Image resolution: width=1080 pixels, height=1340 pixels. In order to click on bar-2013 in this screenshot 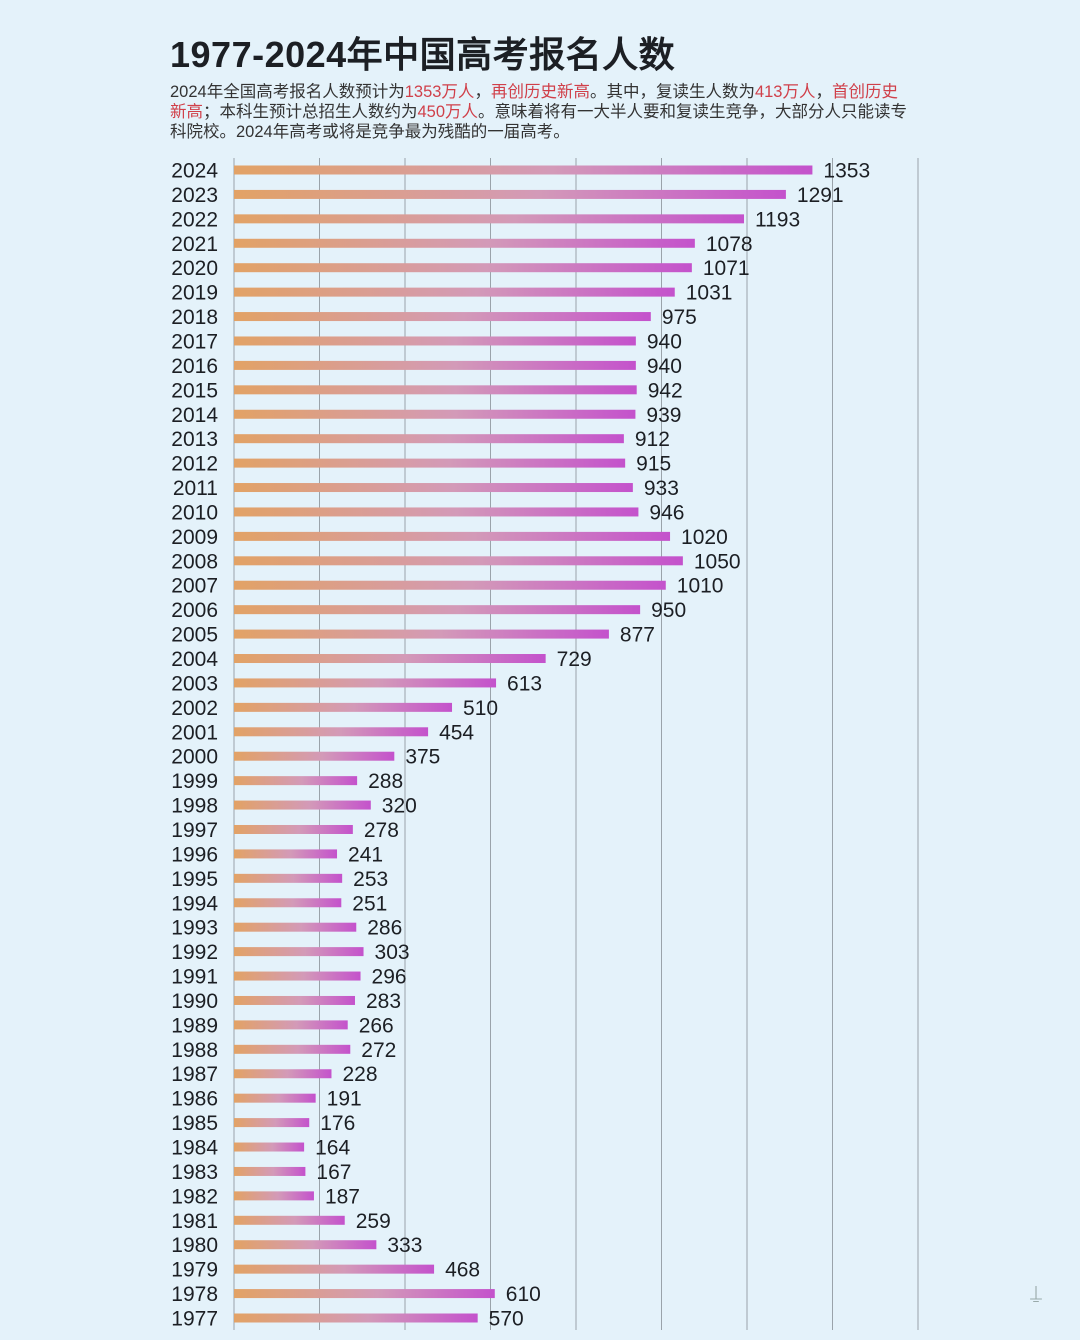, I will do `click(429, 439)`.